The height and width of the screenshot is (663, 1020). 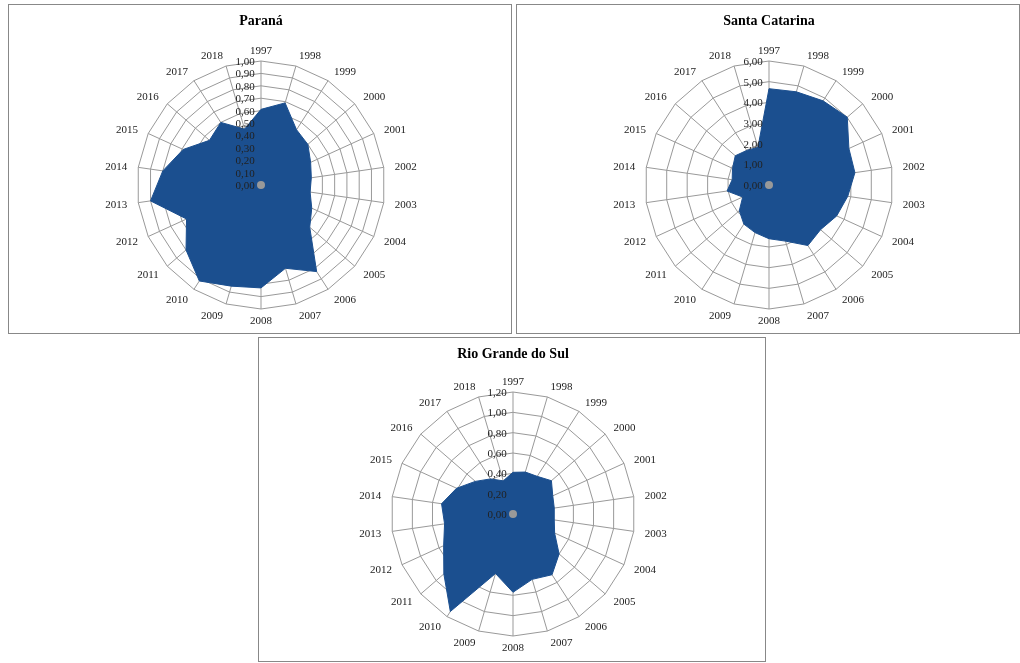 I want to click on y-tick-label: 6,00, so click(x=753, y=61).